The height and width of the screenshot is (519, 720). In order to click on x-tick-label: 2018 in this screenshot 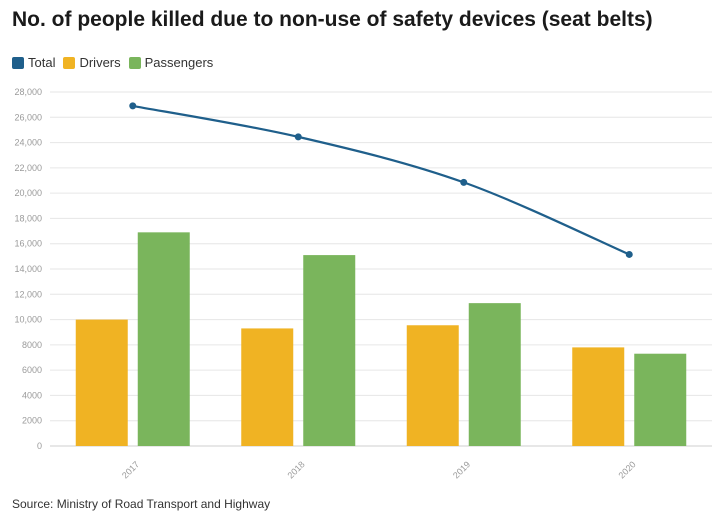, I will do `click(296, 469)`.